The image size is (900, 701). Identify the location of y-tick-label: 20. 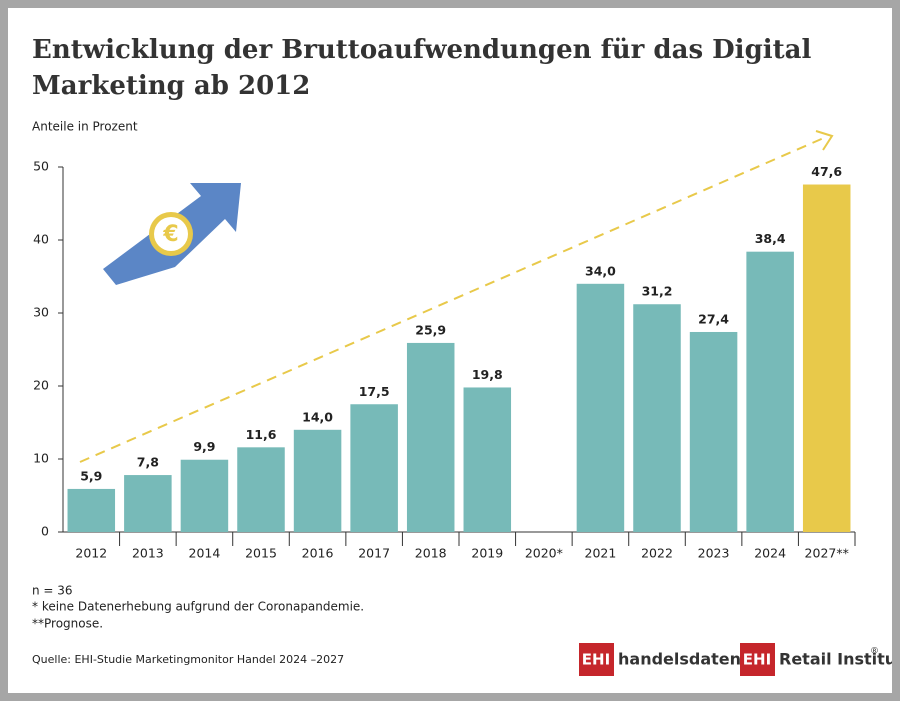
(41, 385).